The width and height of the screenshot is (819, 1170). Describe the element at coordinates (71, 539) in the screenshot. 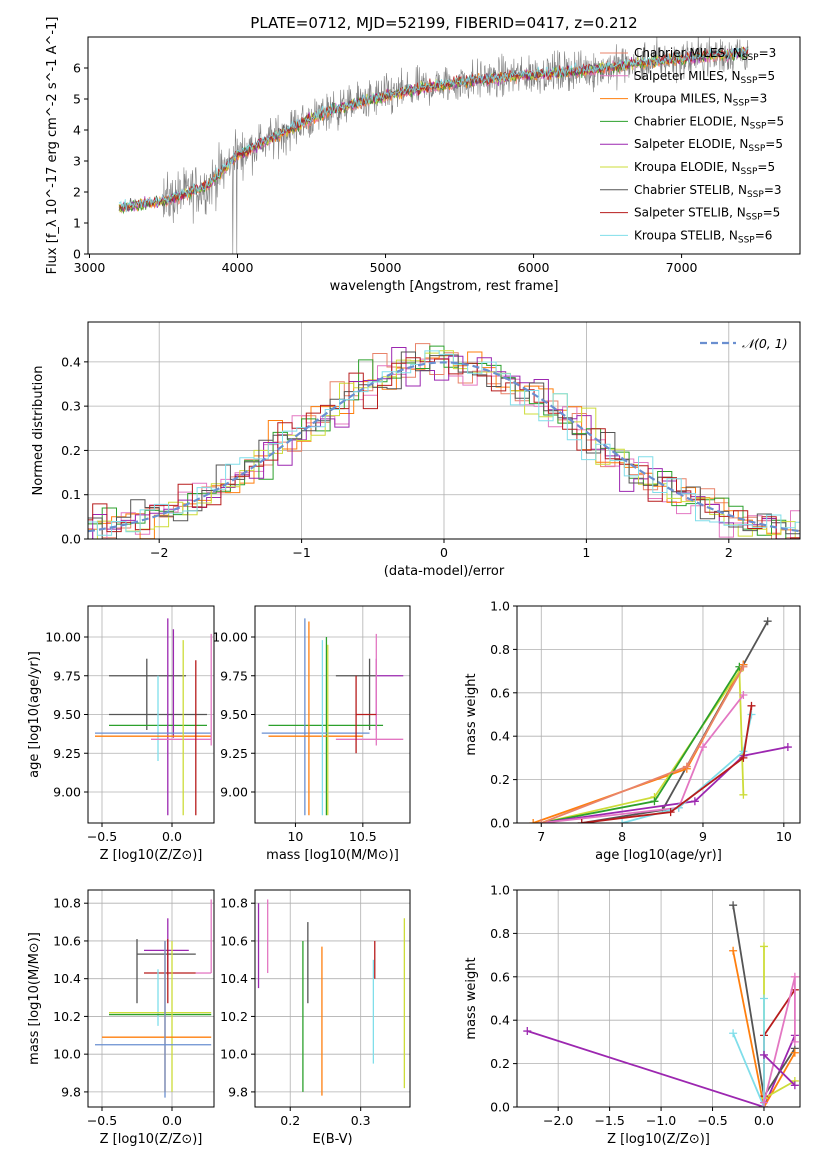

I see `y-tick-label: 0.0` at that location.